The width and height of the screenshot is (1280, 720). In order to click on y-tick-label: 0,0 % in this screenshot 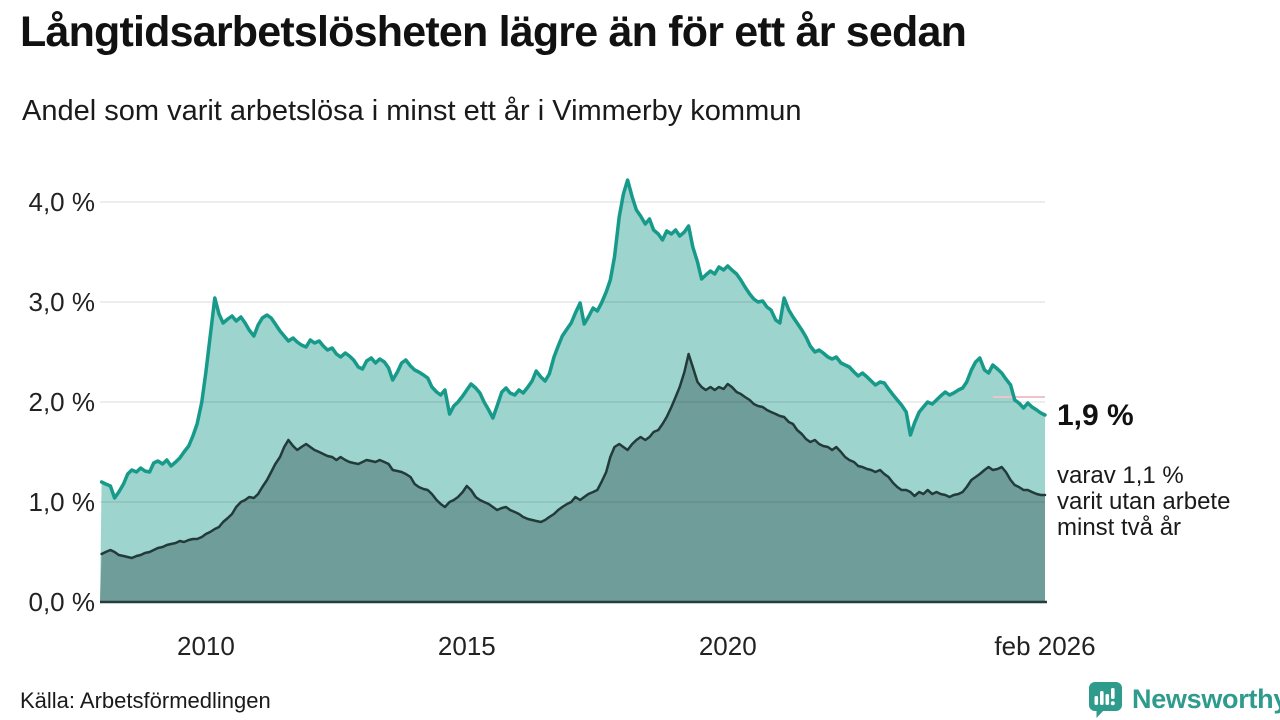, I will do `click(62, 602)`.